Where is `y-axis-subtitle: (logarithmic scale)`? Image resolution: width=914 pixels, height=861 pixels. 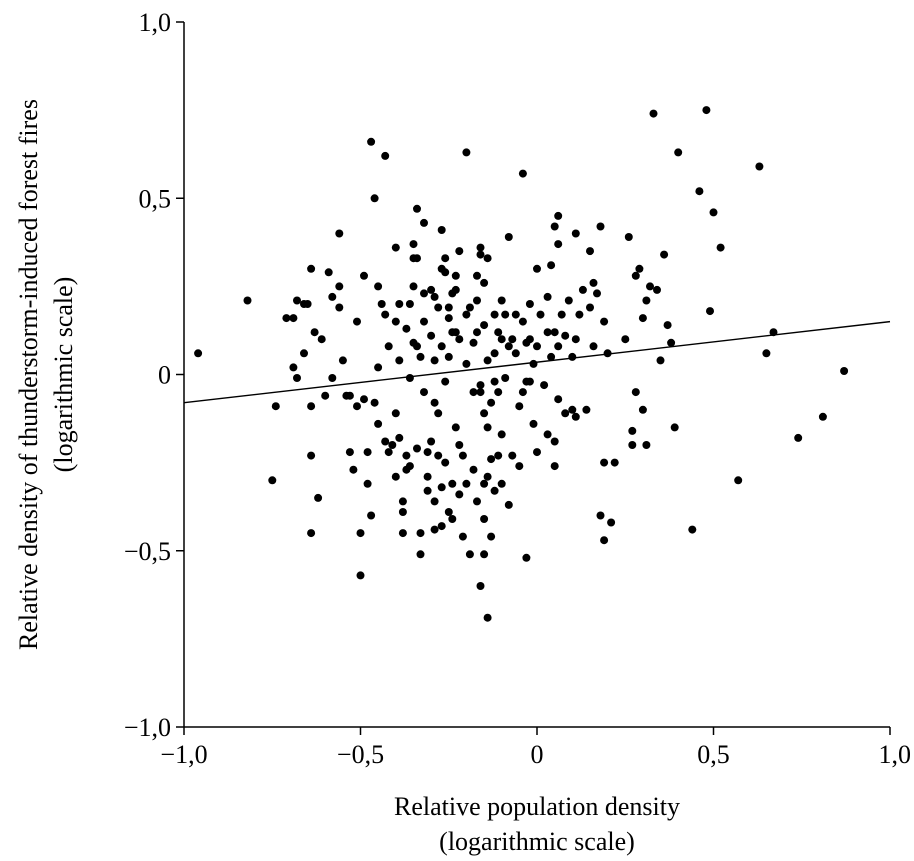 y-axis-subtitle: (logarithmic scale) is located at coordinates (63, 375).